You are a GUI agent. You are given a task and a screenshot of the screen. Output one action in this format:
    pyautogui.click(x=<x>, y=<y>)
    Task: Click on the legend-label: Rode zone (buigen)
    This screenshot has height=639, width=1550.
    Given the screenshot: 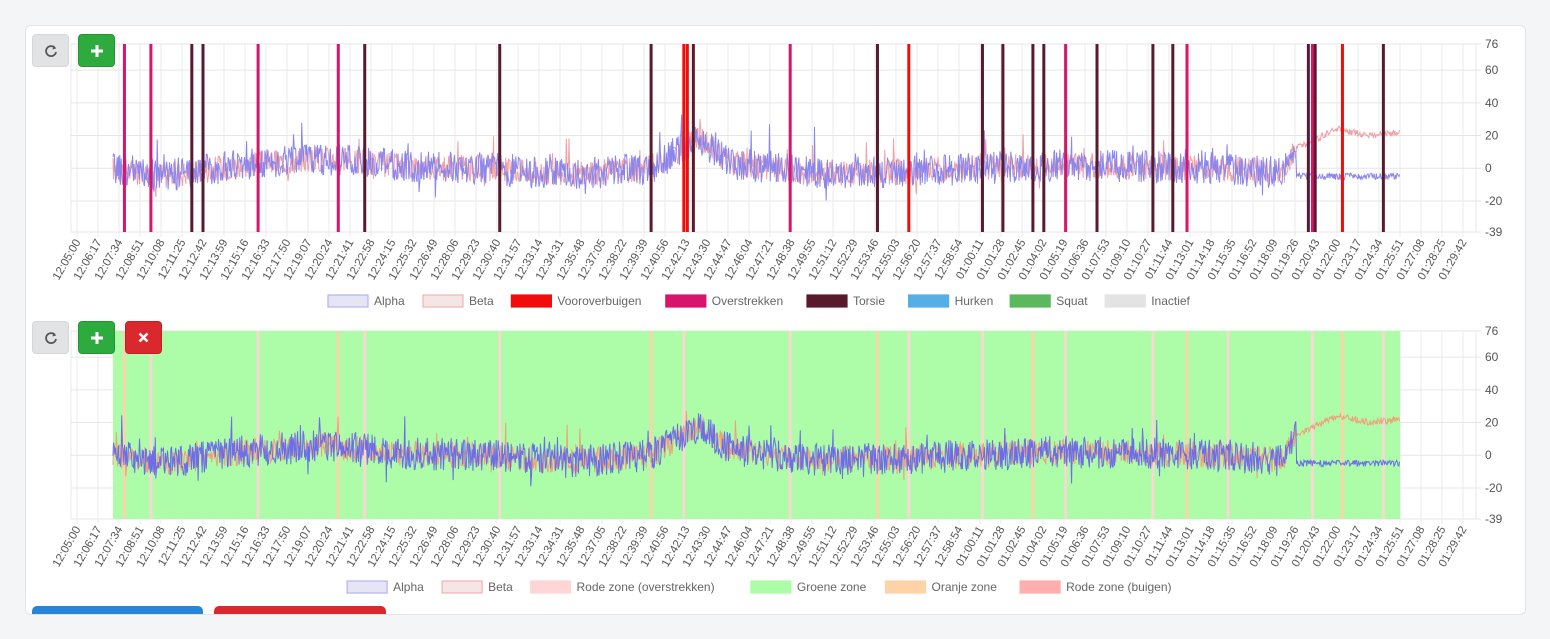 What is the action you would take?
    pyautogui.click(x=1118, y=587)
    